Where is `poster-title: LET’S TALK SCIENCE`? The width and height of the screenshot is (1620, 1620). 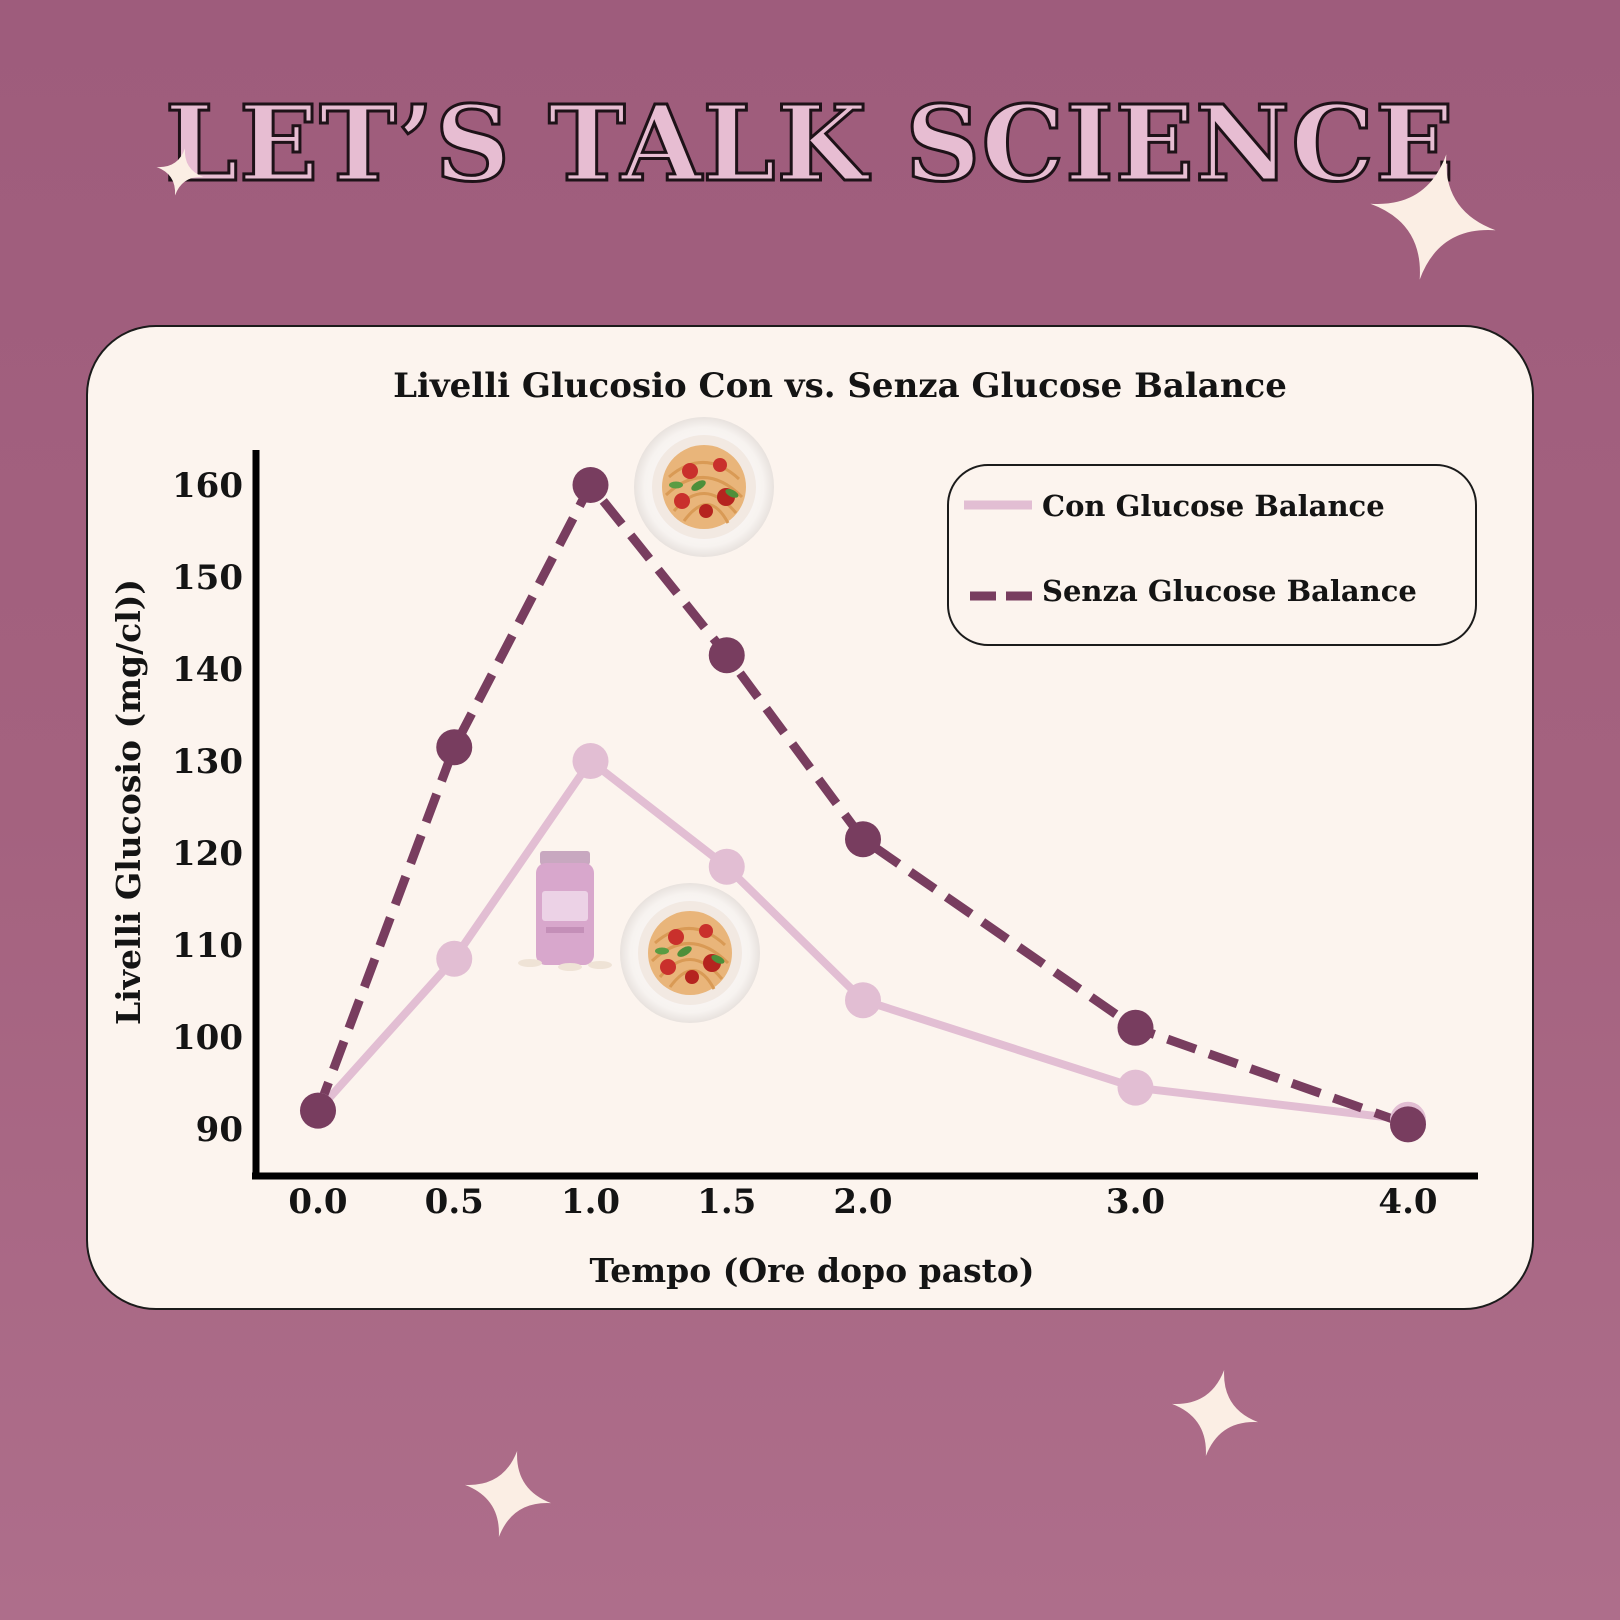
poster-title: LET’S TALK SCIENCE is located at coordinates (809, 144).